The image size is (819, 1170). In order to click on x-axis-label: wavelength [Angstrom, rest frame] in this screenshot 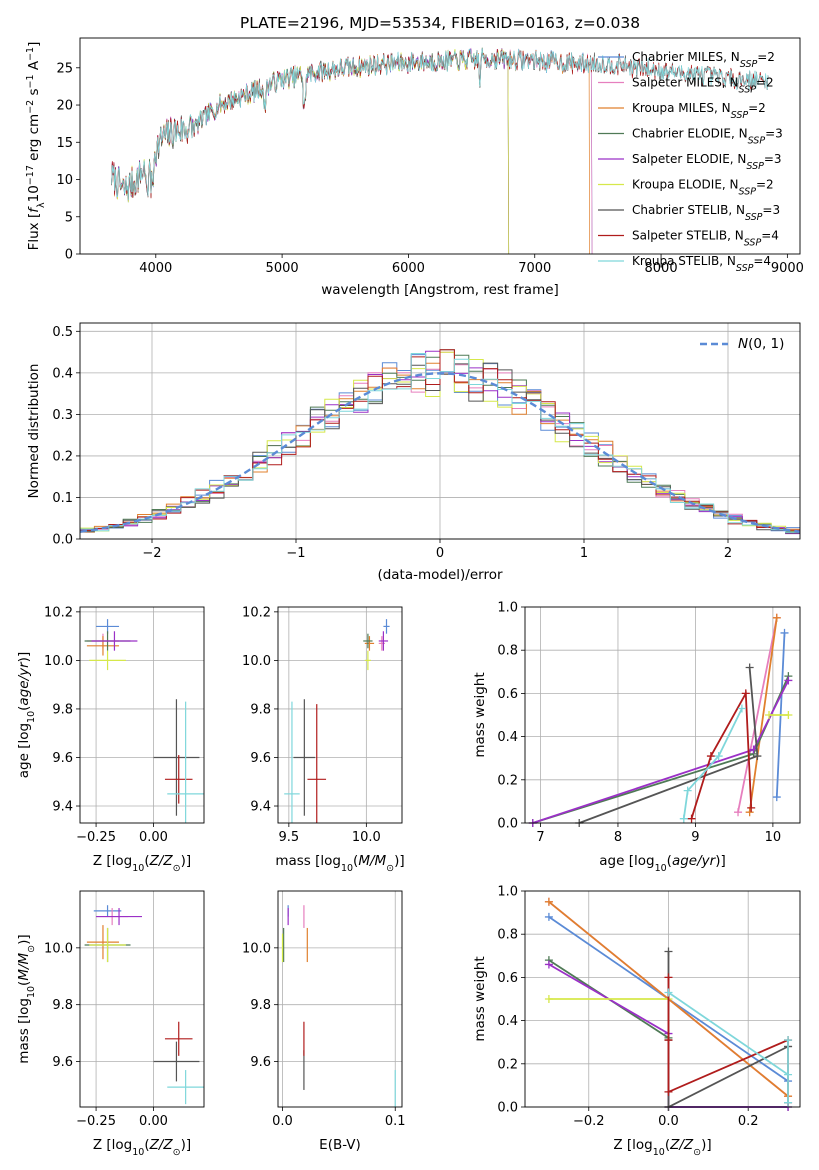, I will do `click(440, 290)`.